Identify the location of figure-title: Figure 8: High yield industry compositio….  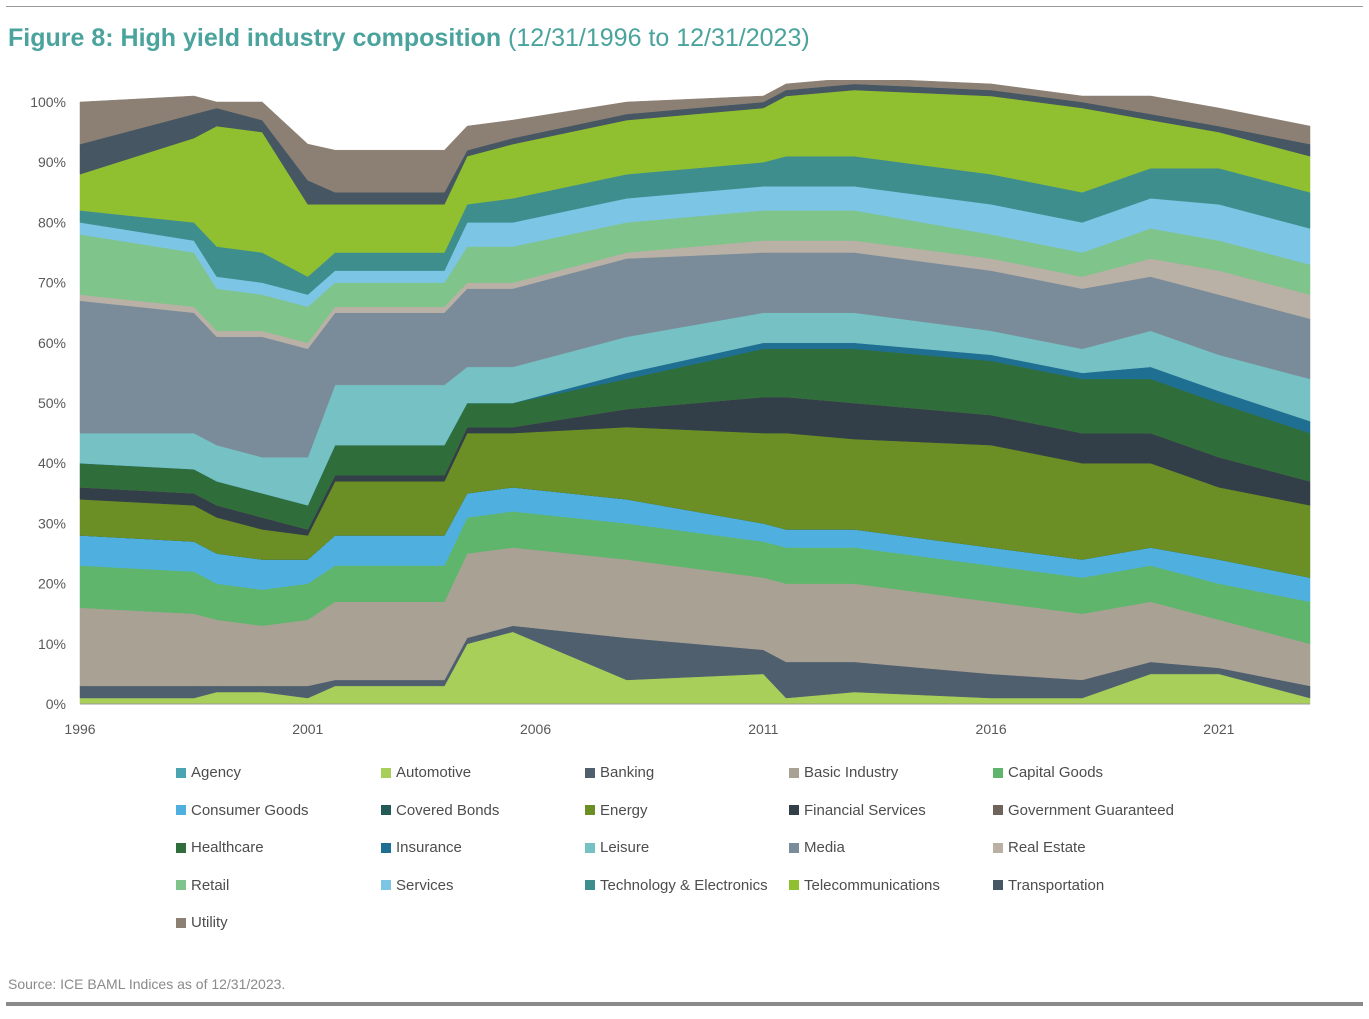
(409, 38).